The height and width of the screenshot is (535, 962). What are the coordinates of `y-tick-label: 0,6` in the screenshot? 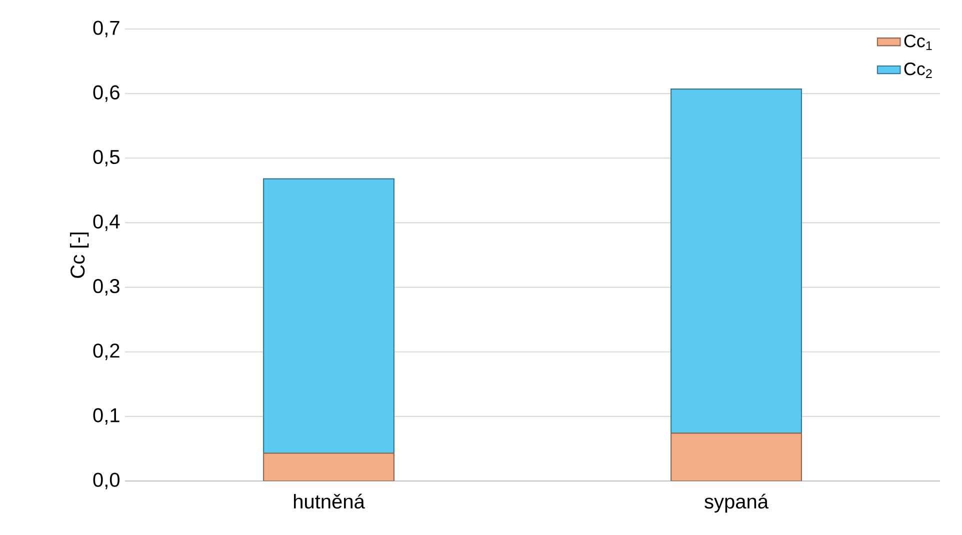 It's located at (106, 93).